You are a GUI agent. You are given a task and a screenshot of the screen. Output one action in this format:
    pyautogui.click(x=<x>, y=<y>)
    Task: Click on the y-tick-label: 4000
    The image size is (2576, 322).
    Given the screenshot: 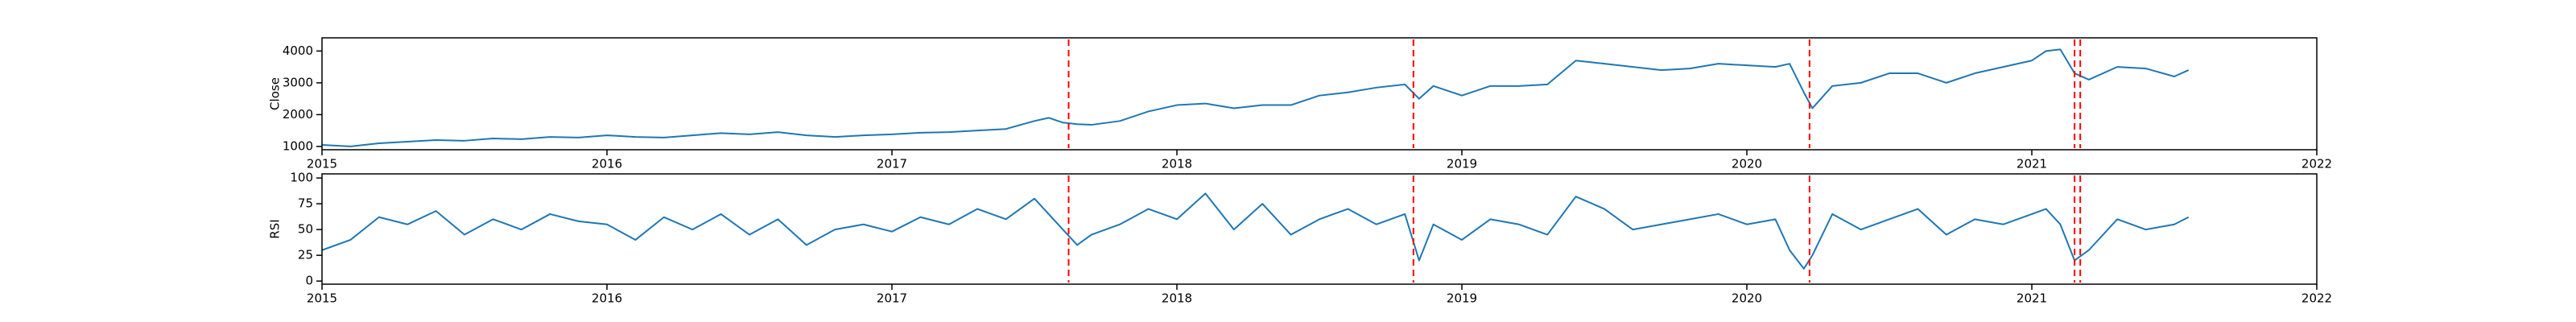 What is the action you would take?
    pyautogui.click(x=298, y=50)
    